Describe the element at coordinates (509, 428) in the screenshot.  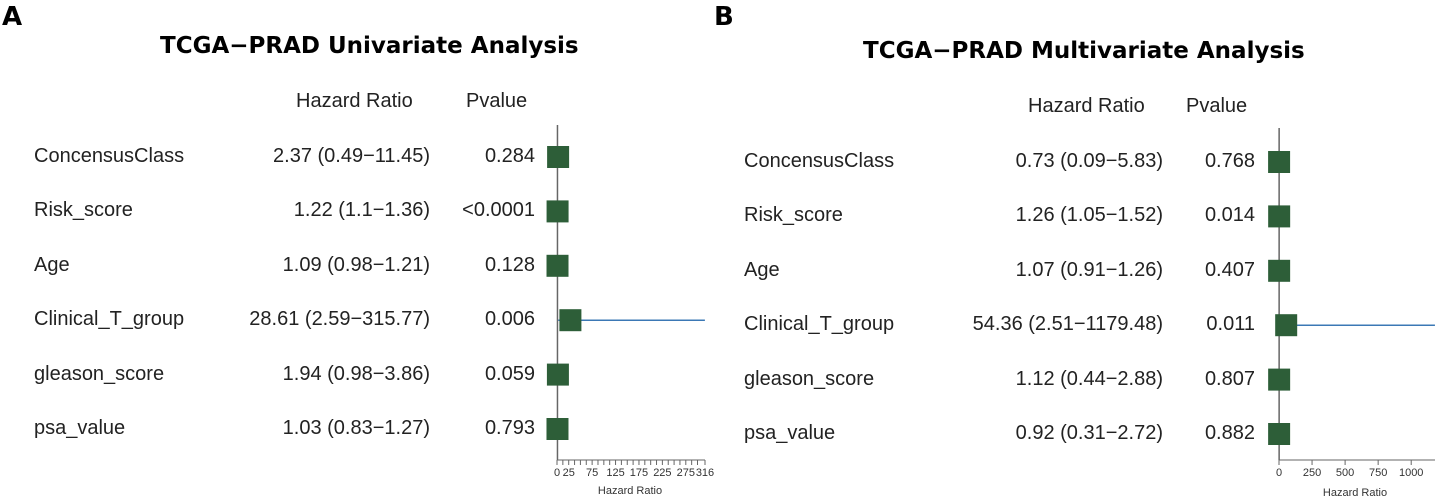
I see `row-pvalue: 0.793` at that location.